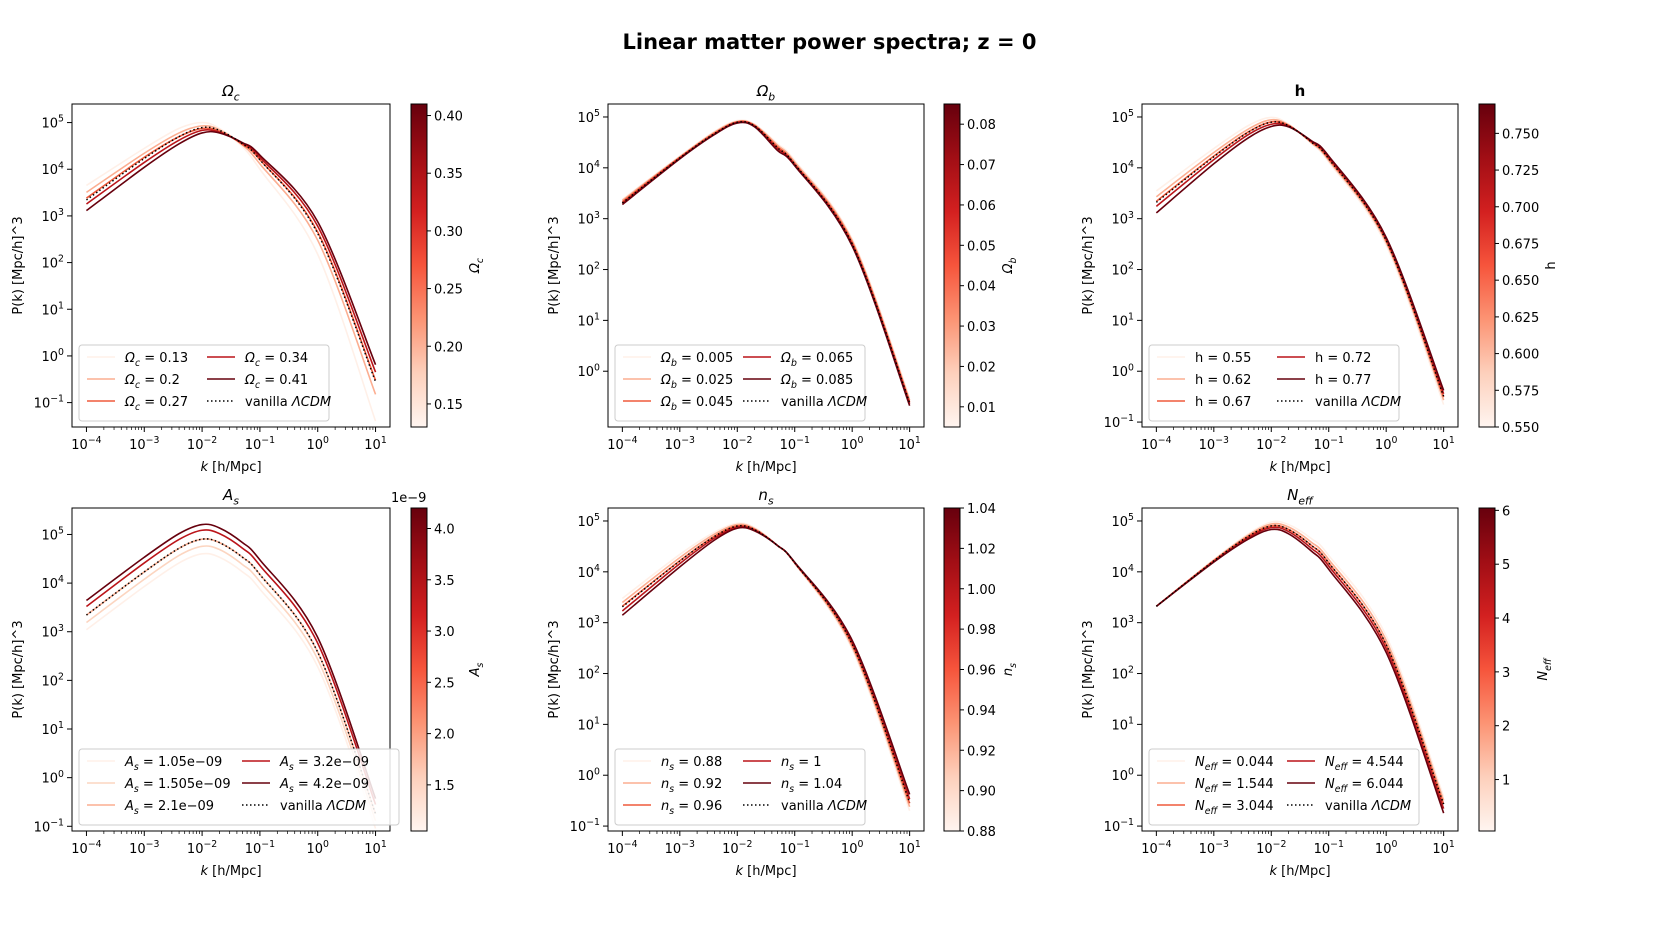 This screenshot has height=941, width=1659. Describe the element at coordinates (981, 711) in the screenshot. I see `colorbar-tick-label: 0.94` at that location.